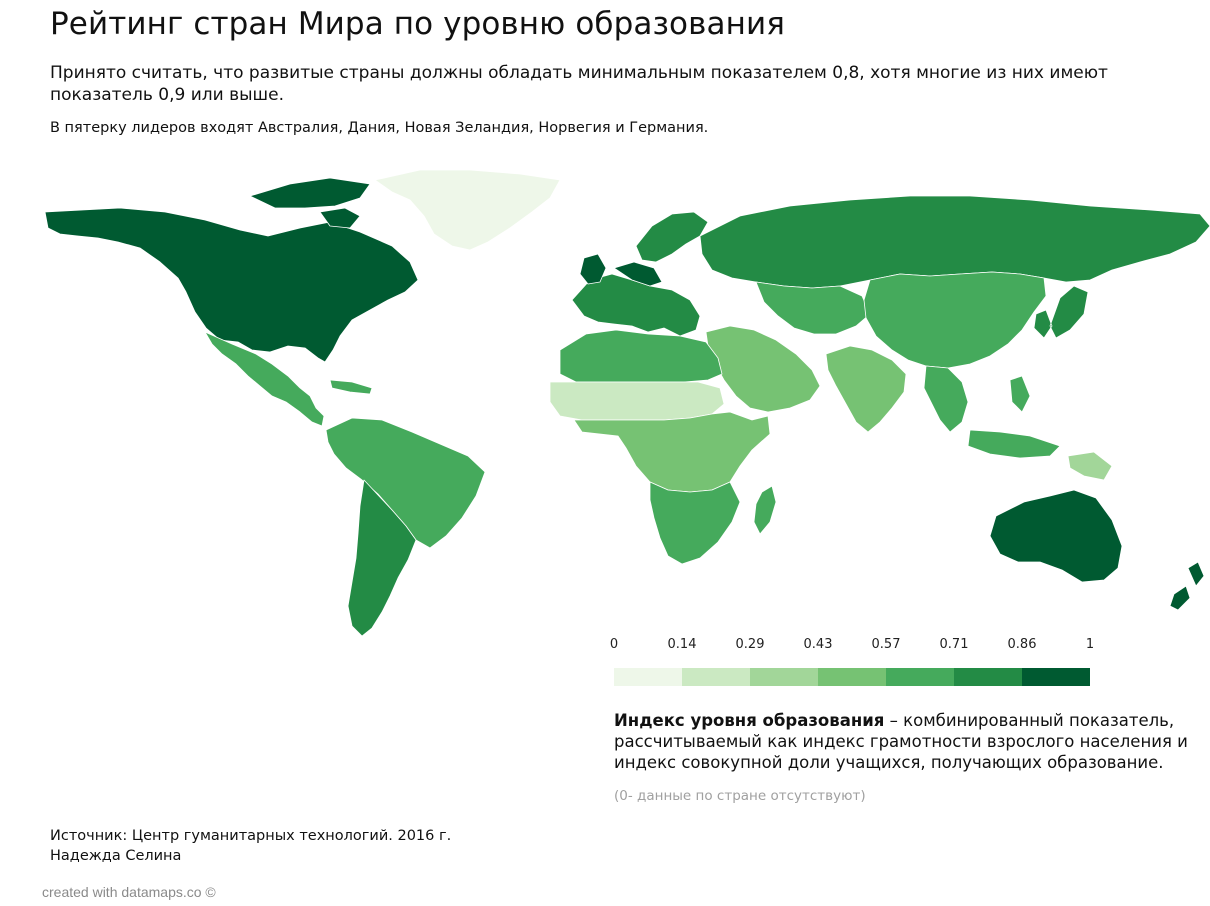  Describe the element at coordinates (672, 452) in the screenshot. I see `region-central-east-africa` at that location.